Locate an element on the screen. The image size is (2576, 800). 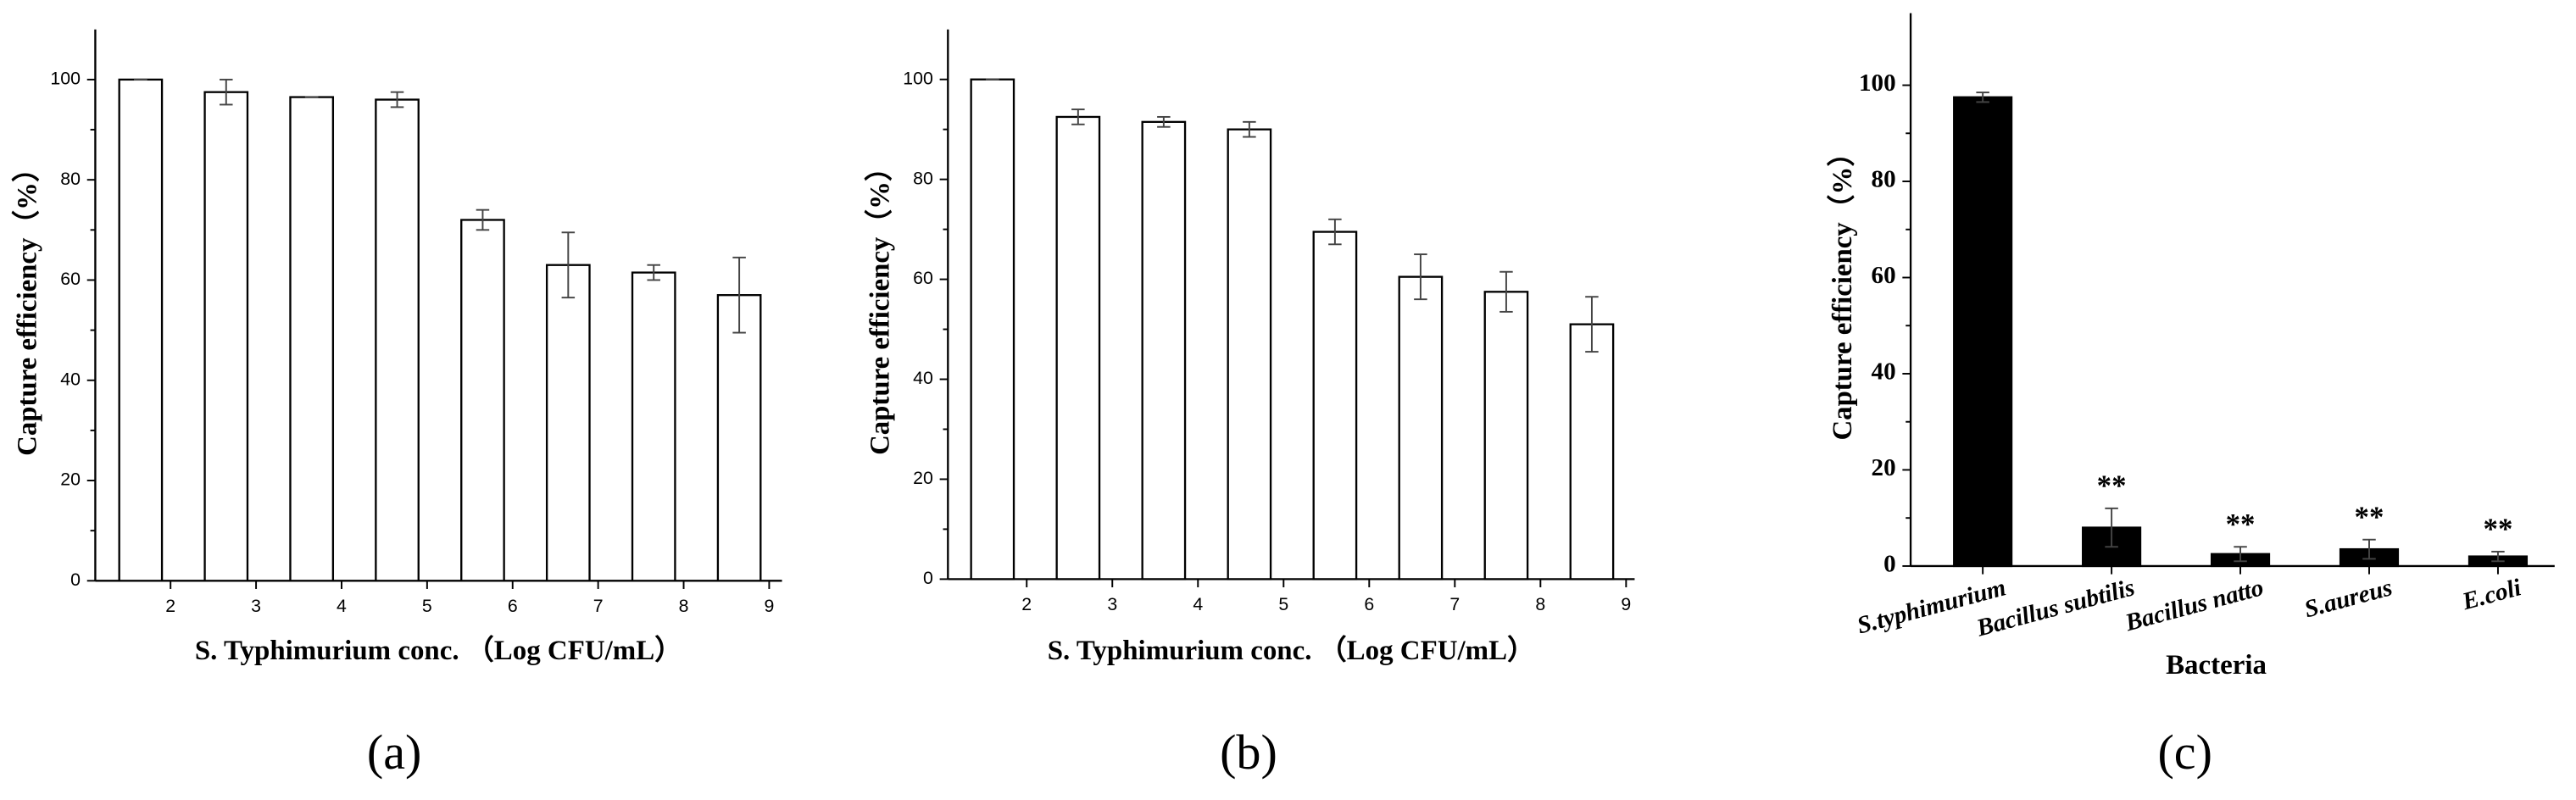
x-tick-label: S.aureus is located at coordinates (2348, 598).